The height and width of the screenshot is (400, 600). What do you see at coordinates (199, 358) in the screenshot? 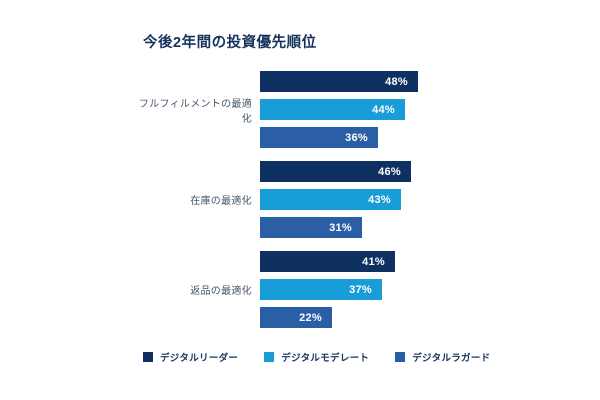
I see `legend-label: デジタルリーダー` at bounding box center [199, 358].